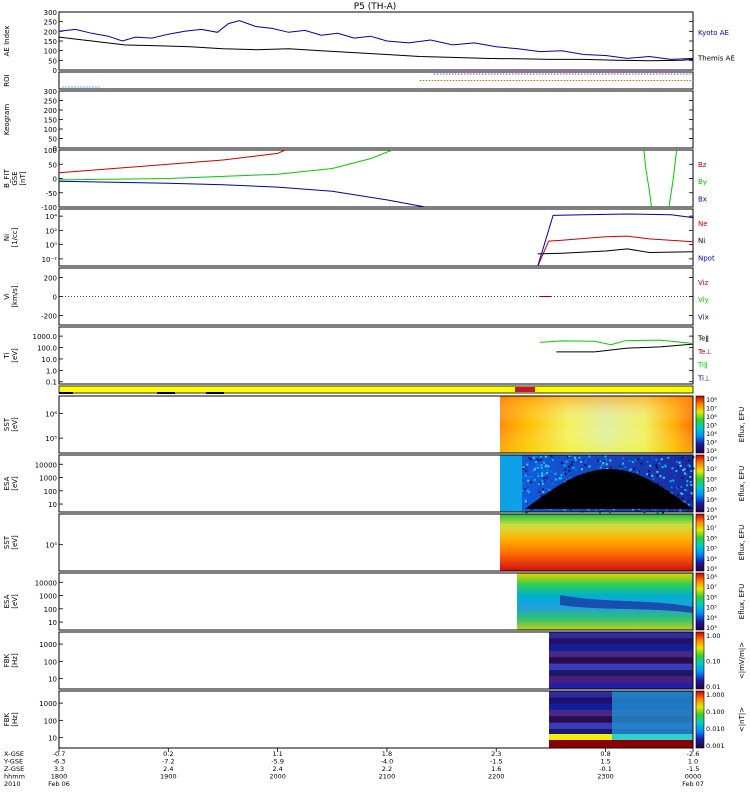  What do you see at coordinates (51, 371) in the screenshot?
I see `ytick-label: 1.0` at bounding box center [51, 371].